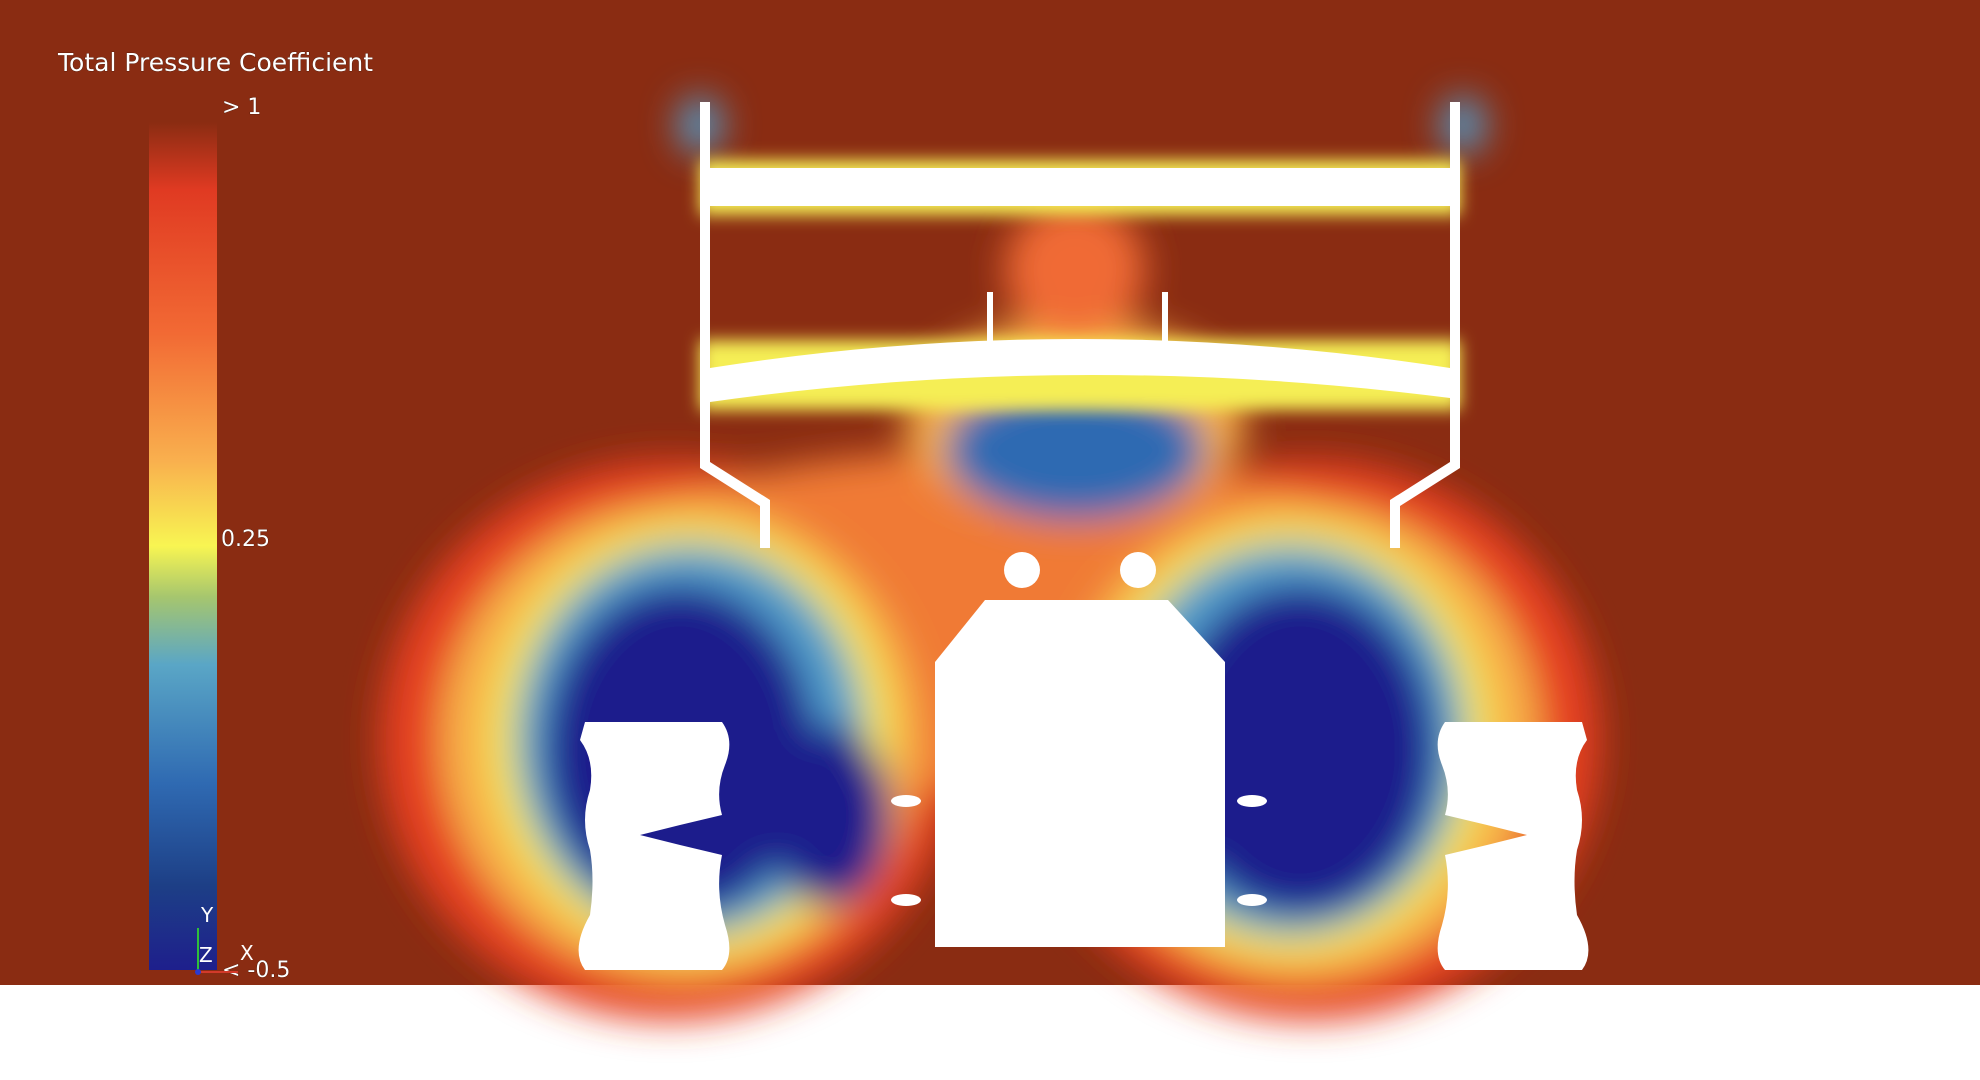 The image size is (1980, 1080). What do you see at coordinates (1080, 187) in the screenshot?
I see `upper-wing` at bounding box center [1080, 187].